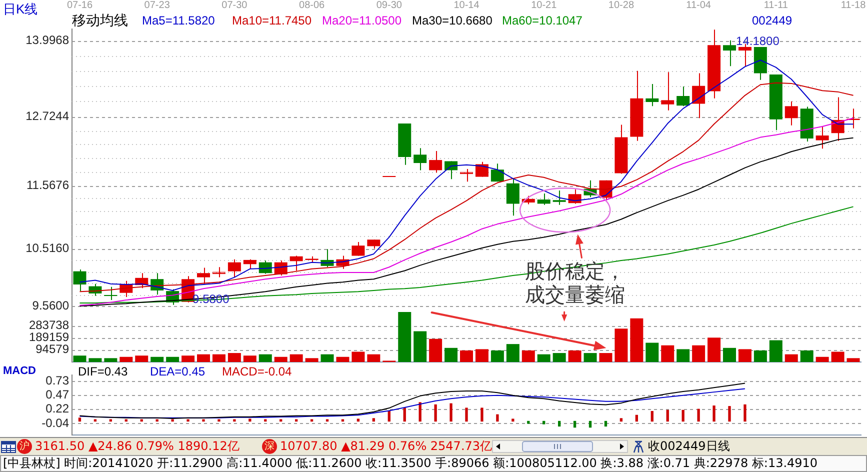  What do you see at coordinates (699, 5) in the screenshot?
I see `x-tick-label: 11-04` at bounding box center [699, 5].